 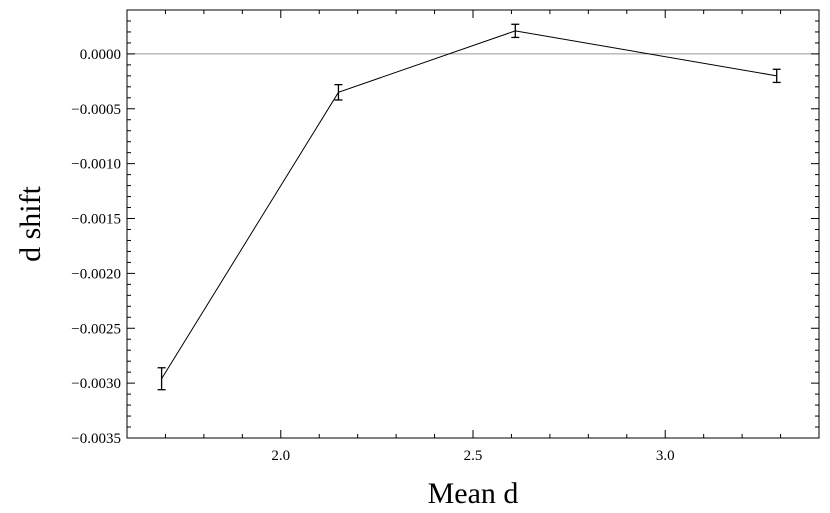 What do you see at coordinates (96, 439) in the screenshot?
I see `y-tick-label: −0.0035` at bounding box center [96, 439].